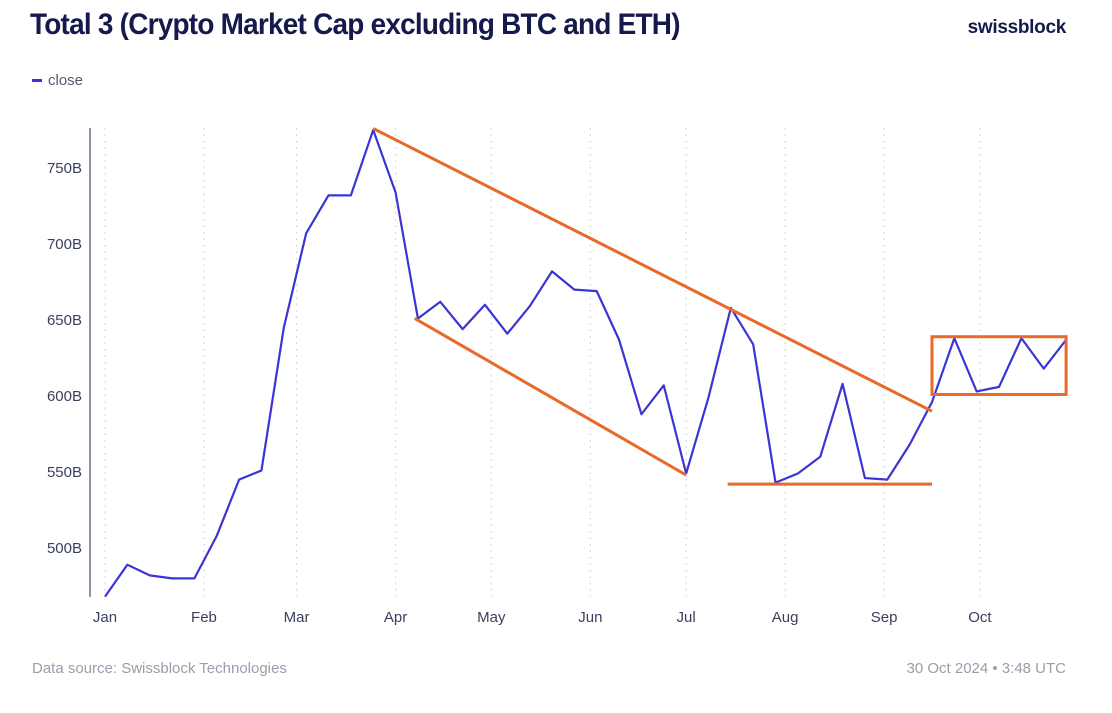 The height and width of the screenshot is (713, 1112). Describe the element at coordinates (64, 472) in the screenshot. I see `y-tick-550b: 550B` at that location.